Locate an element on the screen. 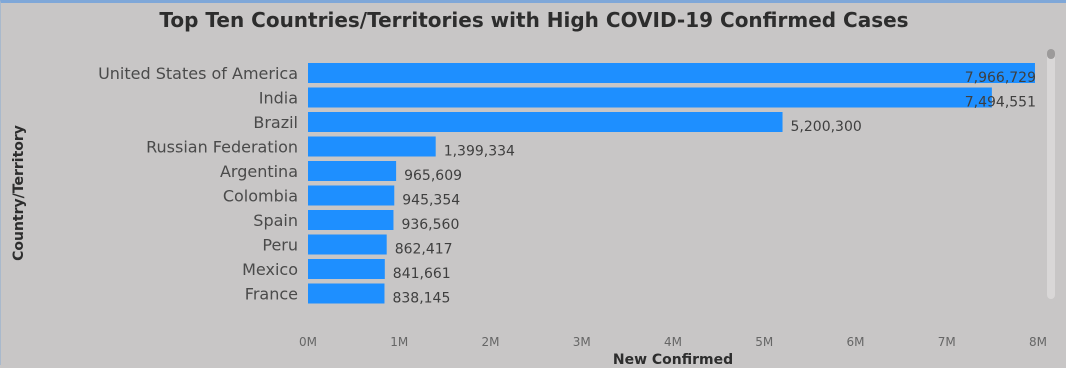 This screenshot has height=368, width=1066. category-label: Russian Federation is located at coordinates (222, 147).